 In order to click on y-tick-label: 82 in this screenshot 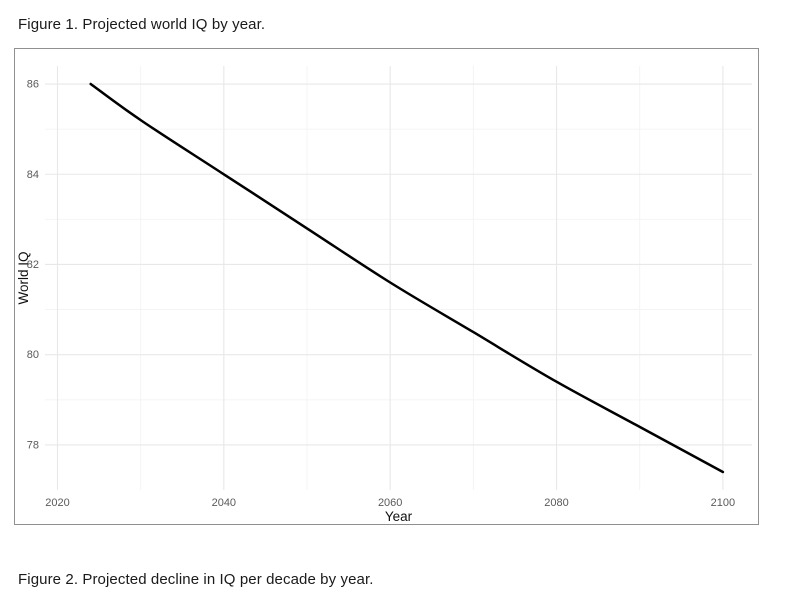, I will do `click(33, 265)`.